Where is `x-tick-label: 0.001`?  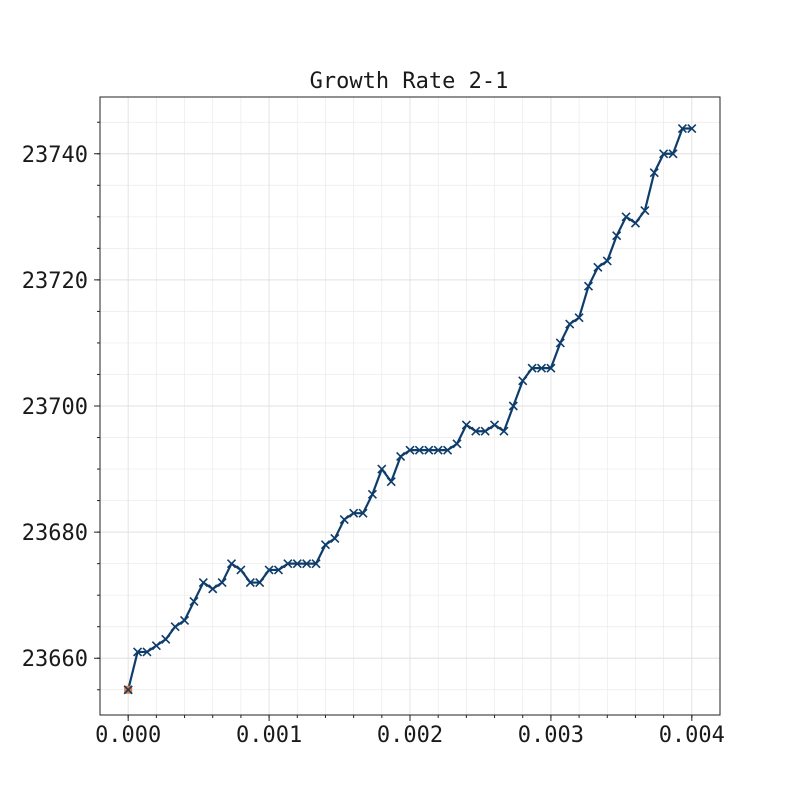
x-tick-label: 0.001 is located at coordinates (269, 735).